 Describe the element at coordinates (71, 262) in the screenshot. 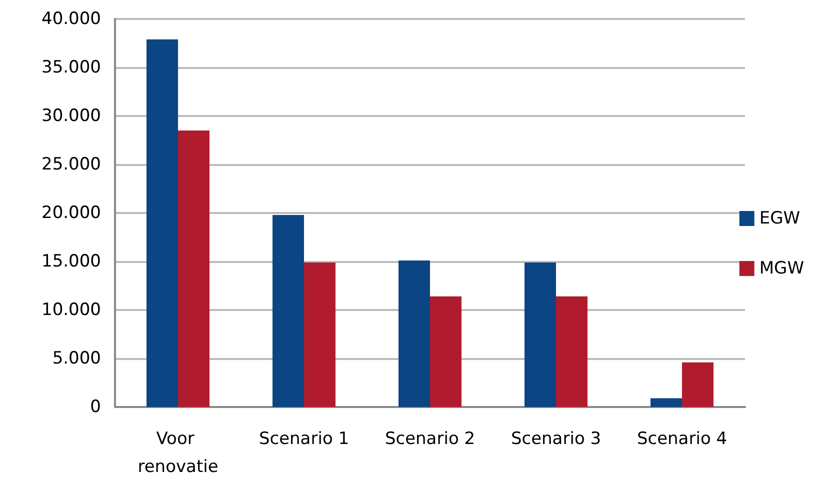

I see `y-tick-label: 15.000` at that location.